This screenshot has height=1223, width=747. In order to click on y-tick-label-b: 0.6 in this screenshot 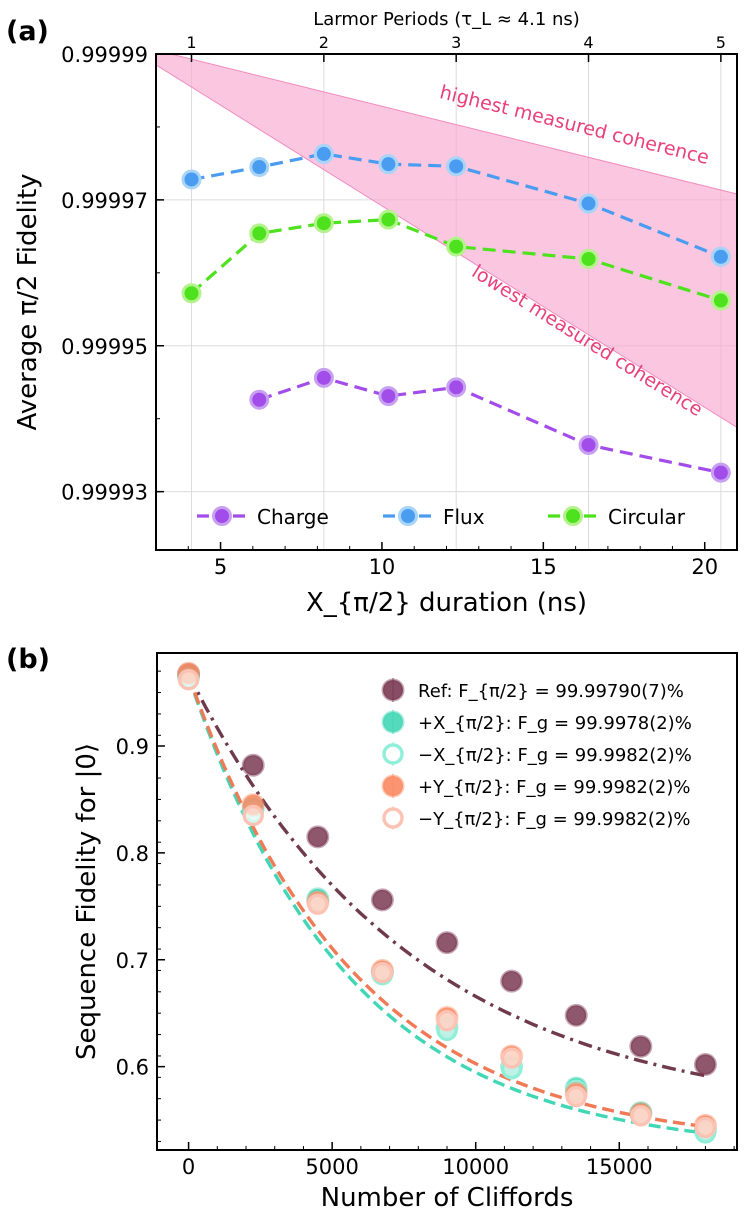, I will do `click(132, 1068)`.